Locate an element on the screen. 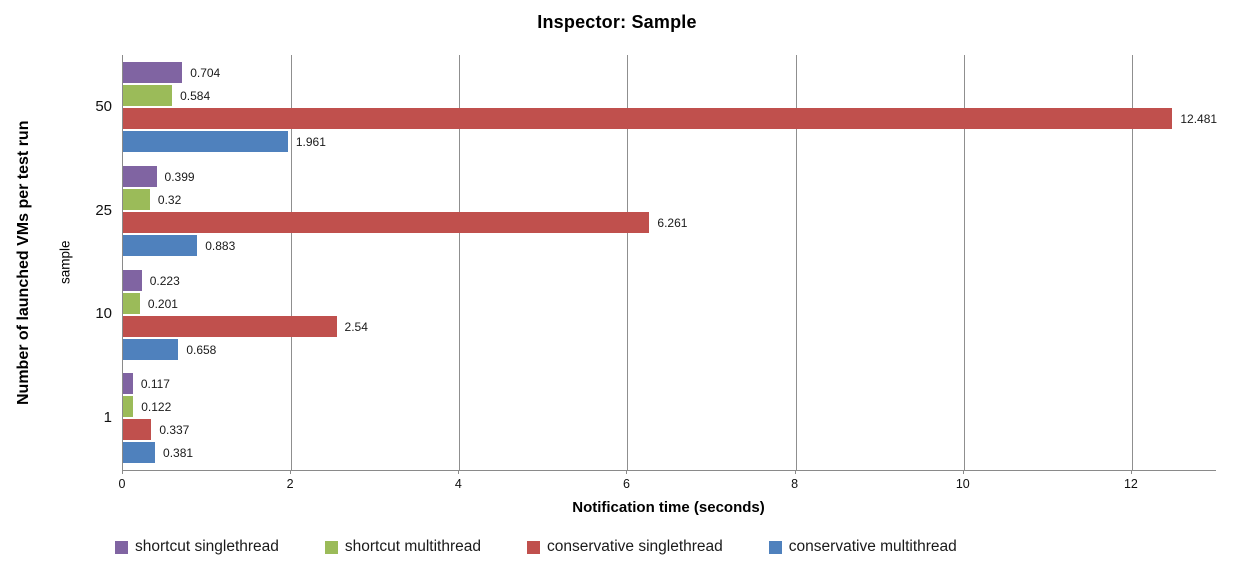 Image resolution: width=1234 pixels, height=577 pixels. bar-value-label: 2.54 is located at coordinates (356, 326).